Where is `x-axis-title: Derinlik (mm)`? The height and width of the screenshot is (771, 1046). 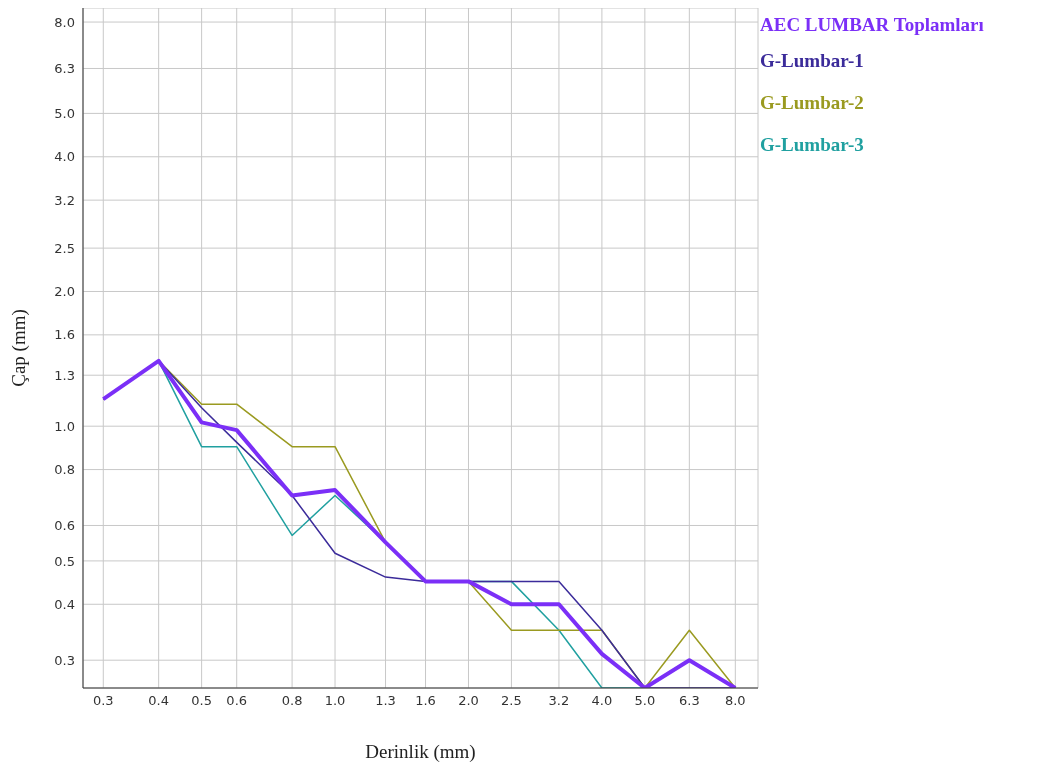
x-axis-title: Derinlik (mm) is located at coordinates (420, 752).